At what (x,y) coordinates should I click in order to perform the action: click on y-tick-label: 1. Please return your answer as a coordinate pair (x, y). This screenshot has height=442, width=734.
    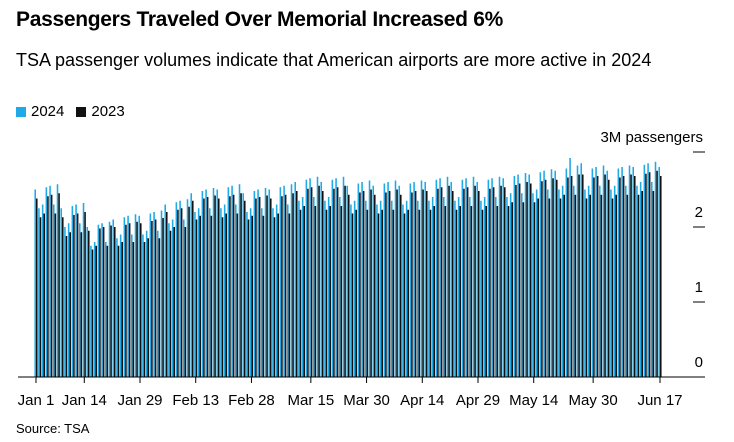
    Looking at the image, I should click on (699, 287).